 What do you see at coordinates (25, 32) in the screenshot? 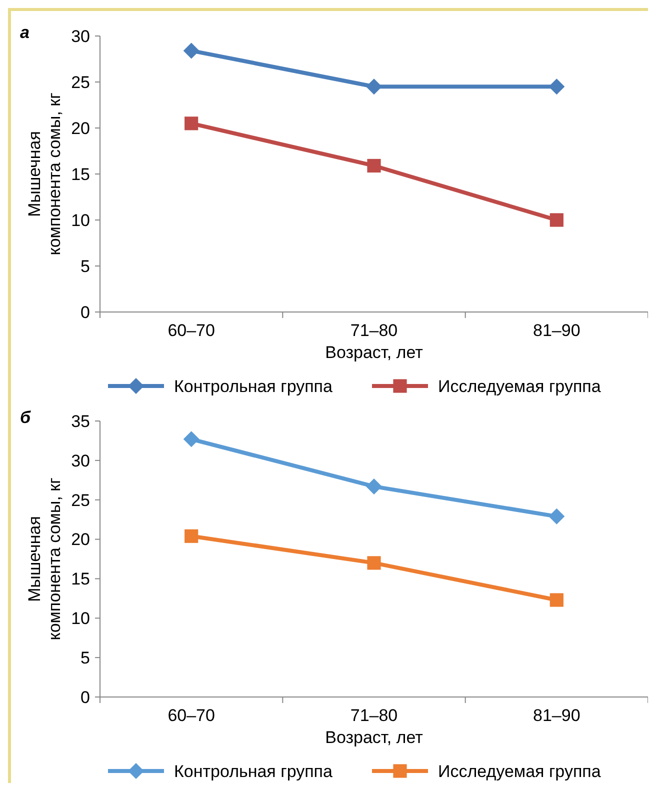
I see `text: а` at bounding box center [25, 32].